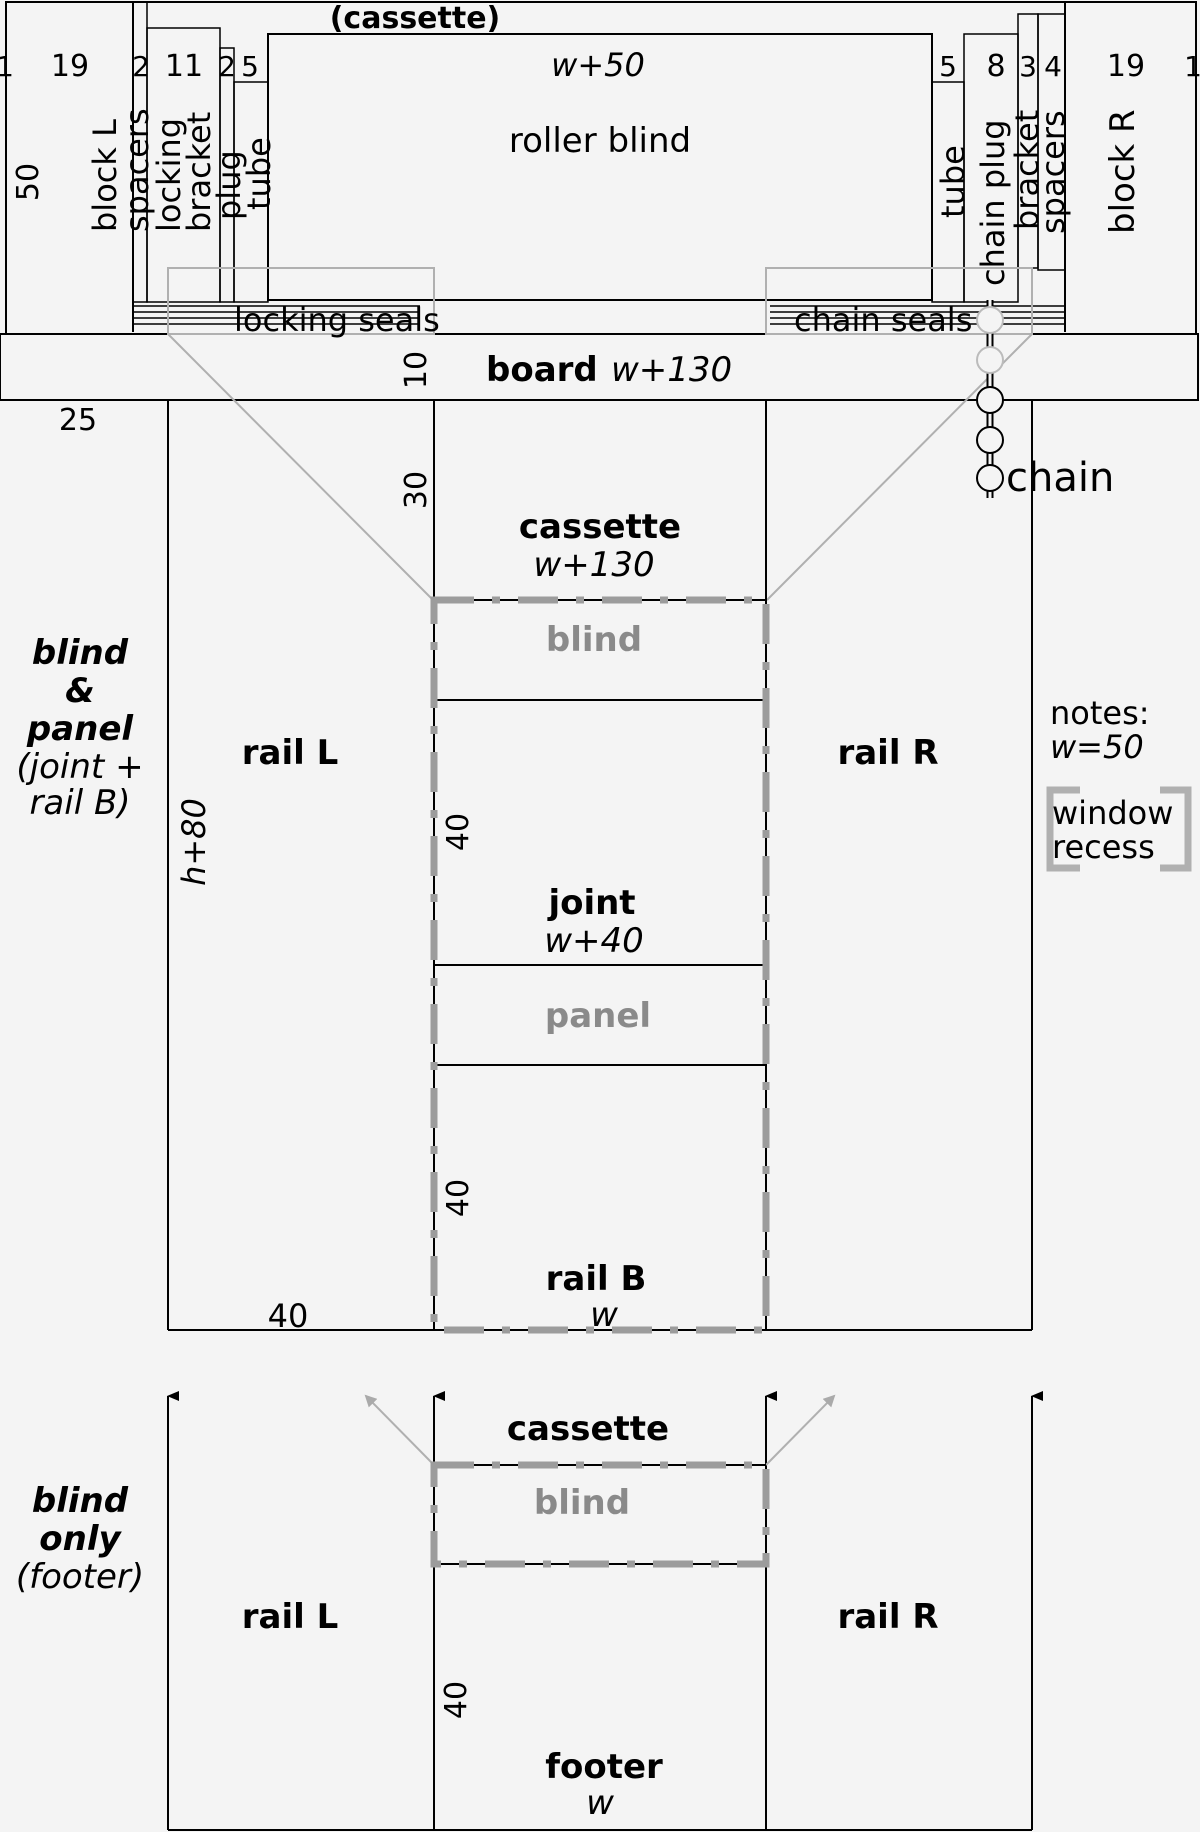 The image size is (1200, 1832). What do you see at coordinates (1103, 847) in the screenshot?
I see `window-recess-line-2: recess` at bounding box center [1103, 847].